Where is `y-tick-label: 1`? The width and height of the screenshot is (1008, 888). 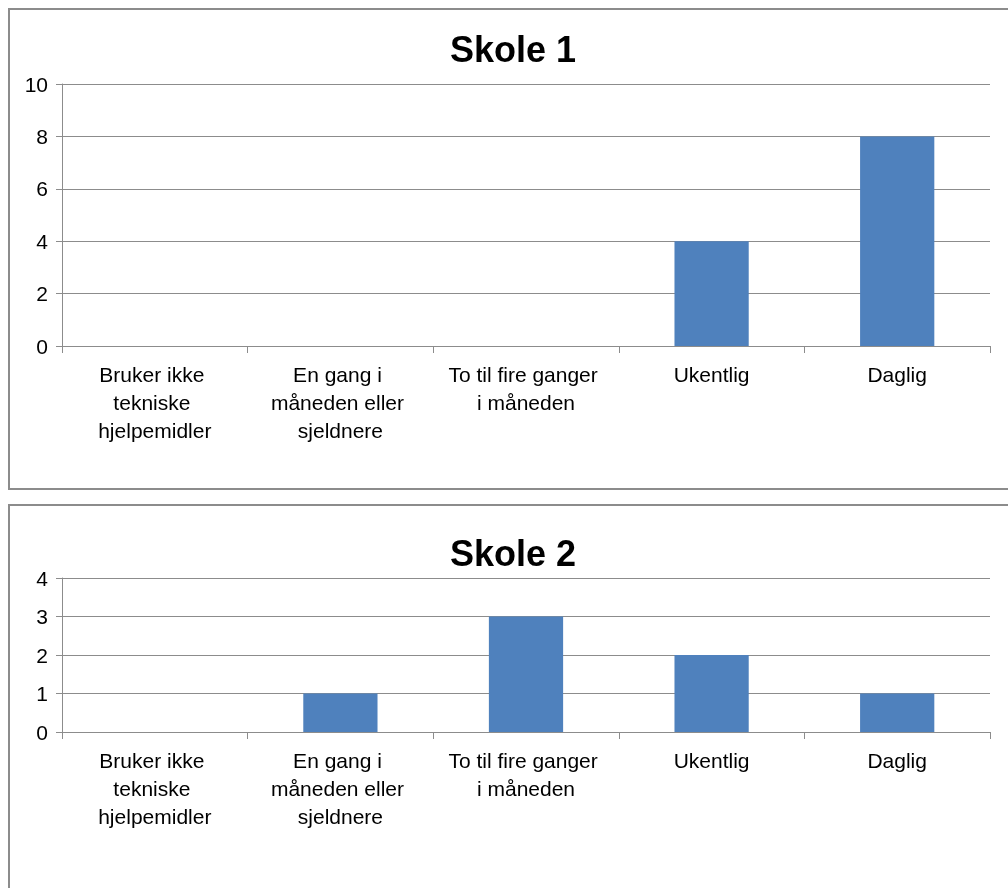 y-tick-label: 1 is located at coordinates (42, 693).